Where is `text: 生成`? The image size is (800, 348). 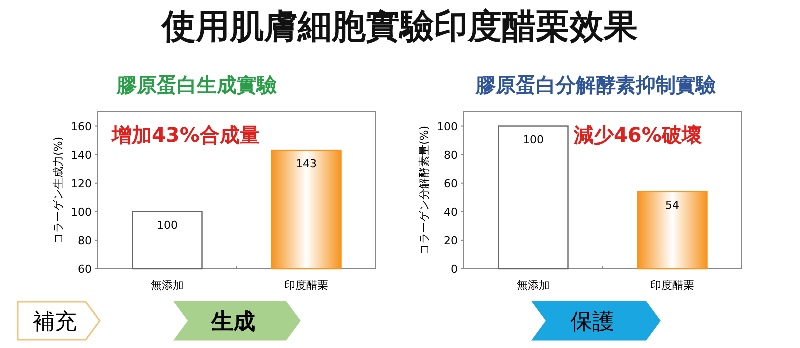
text: 生成 is located at coordinates (233, 322).